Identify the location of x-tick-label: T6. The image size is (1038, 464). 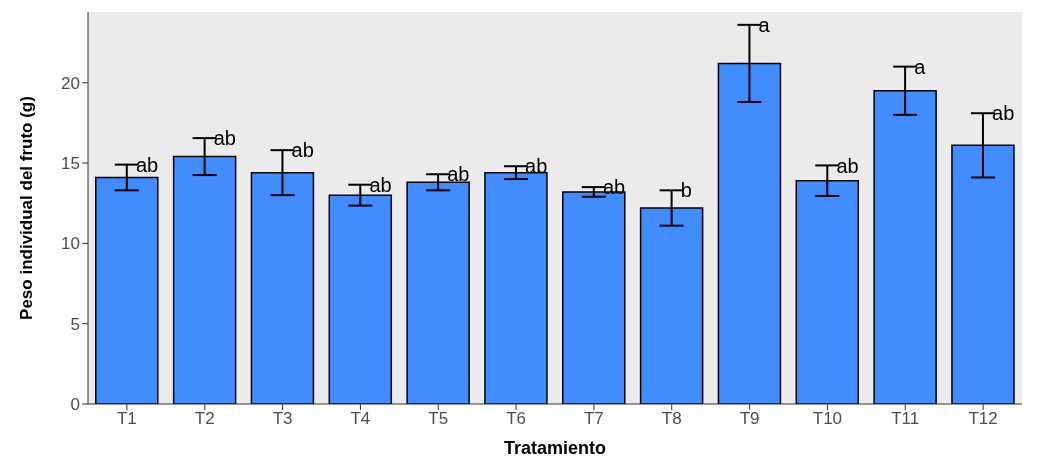
(516, 419).